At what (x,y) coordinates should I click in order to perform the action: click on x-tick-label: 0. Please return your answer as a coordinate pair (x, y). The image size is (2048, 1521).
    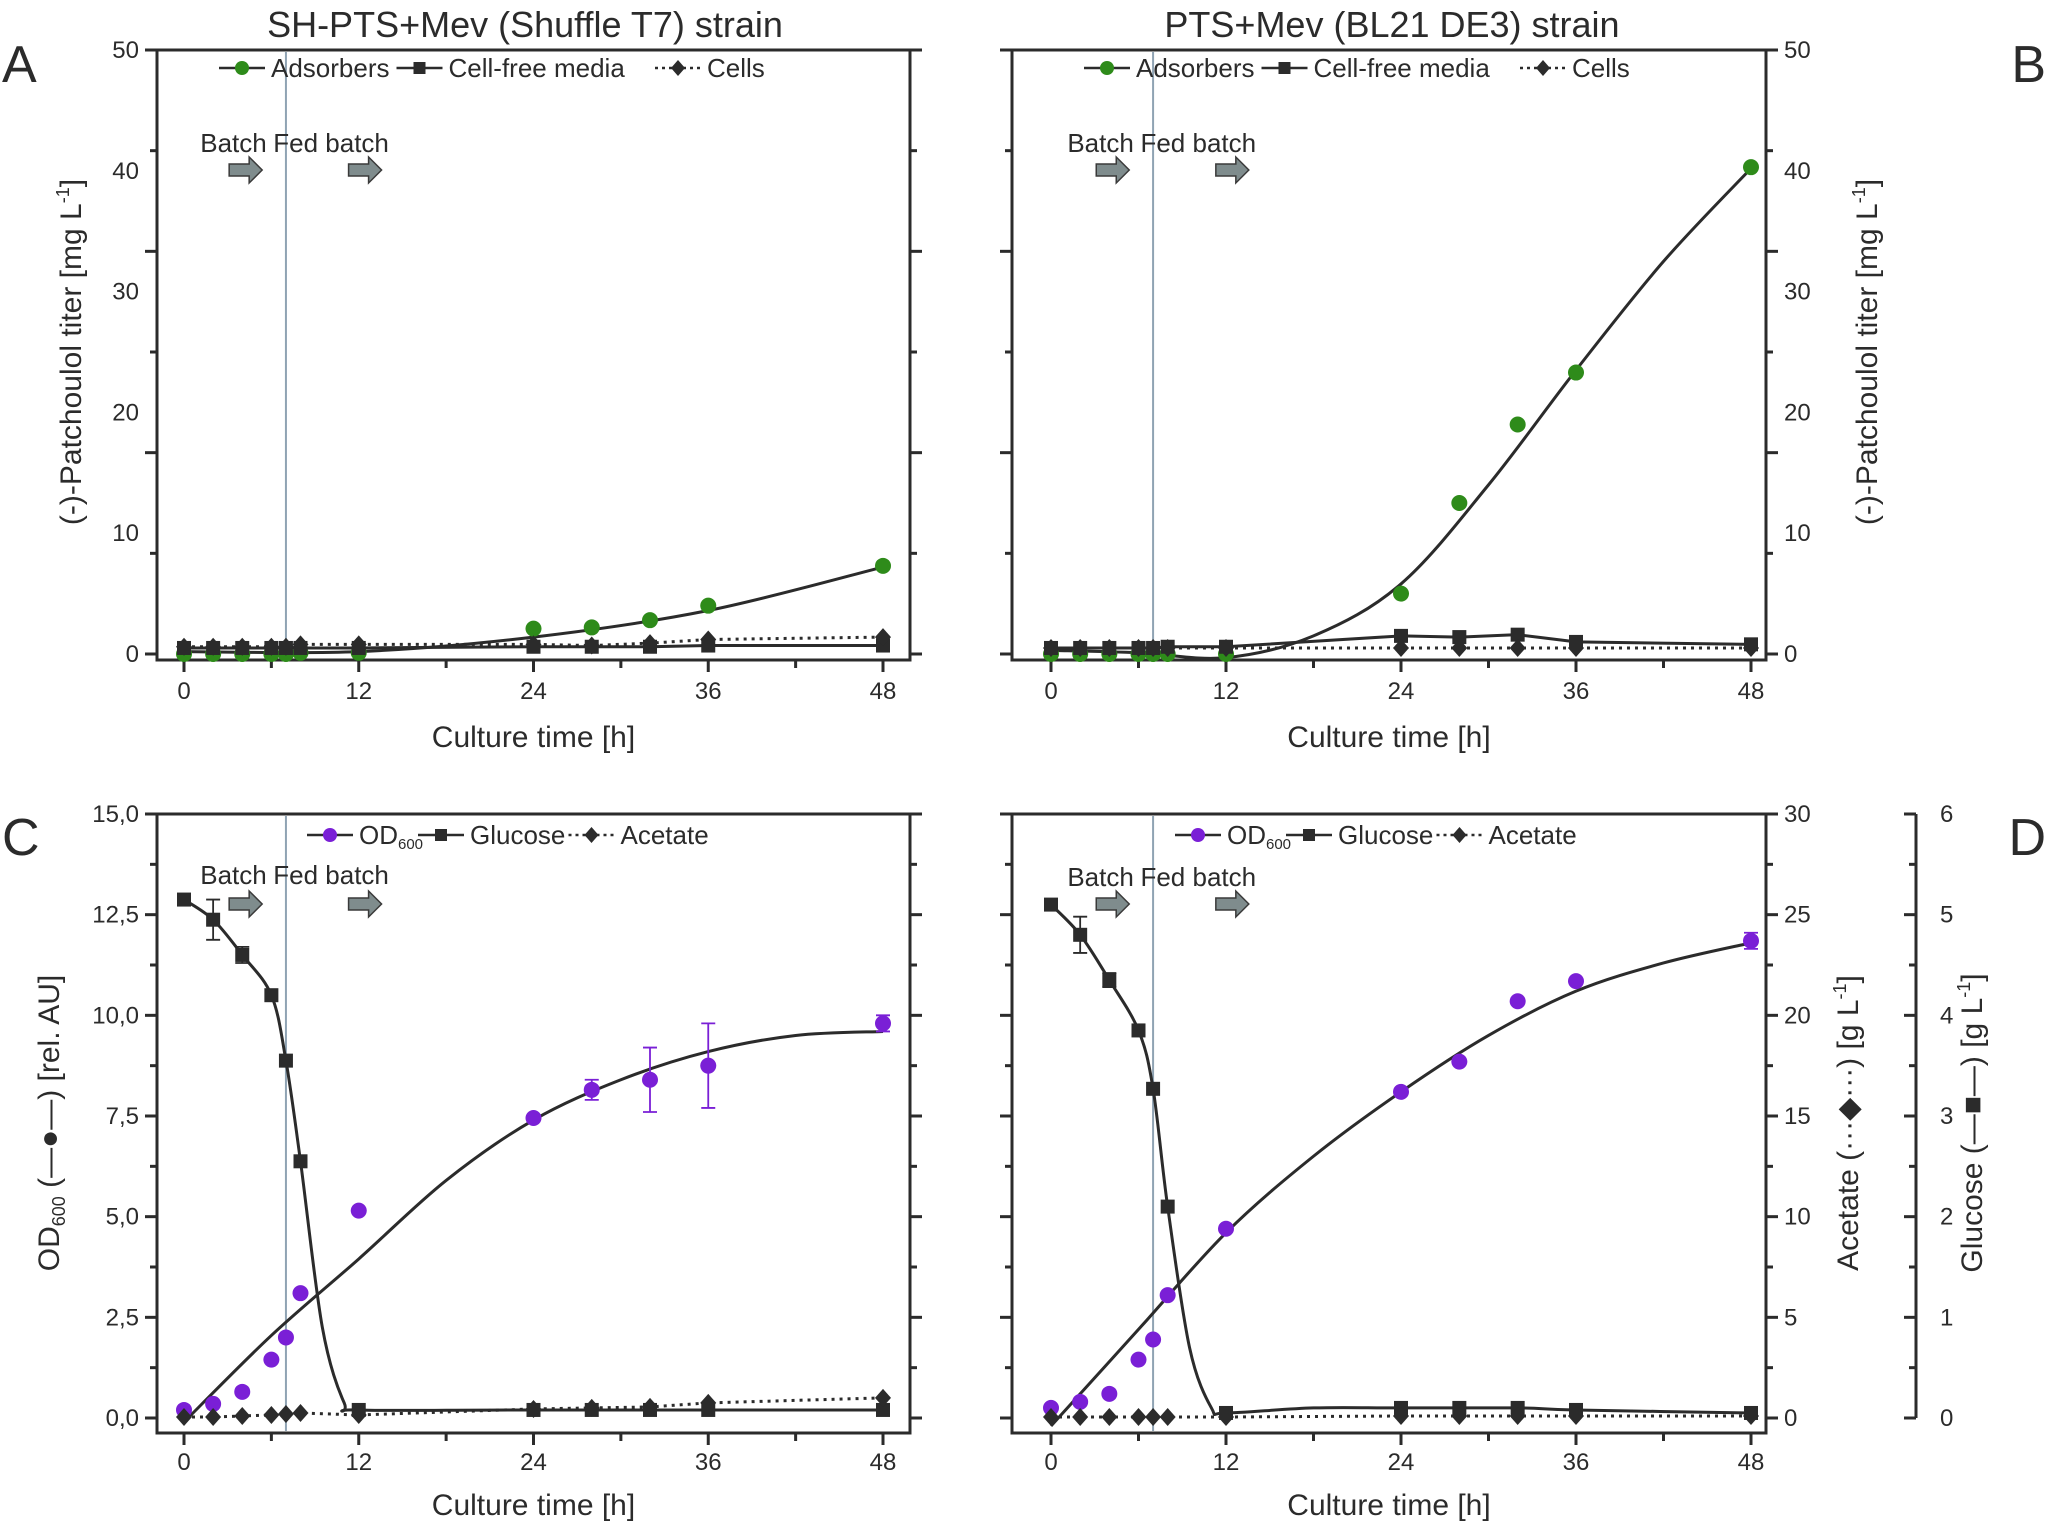
    Looking at the image, I should click on (1050, 691).